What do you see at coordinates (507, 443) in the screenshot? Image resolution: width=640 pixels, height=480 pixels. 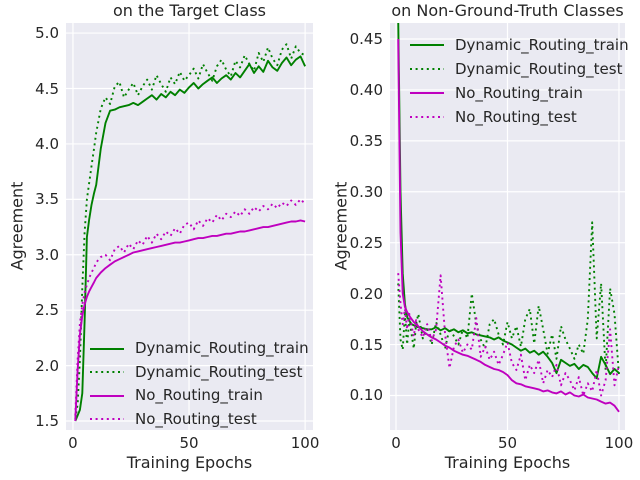 I see `x-tick-label-right: 50` at bounding box center [507, 443].